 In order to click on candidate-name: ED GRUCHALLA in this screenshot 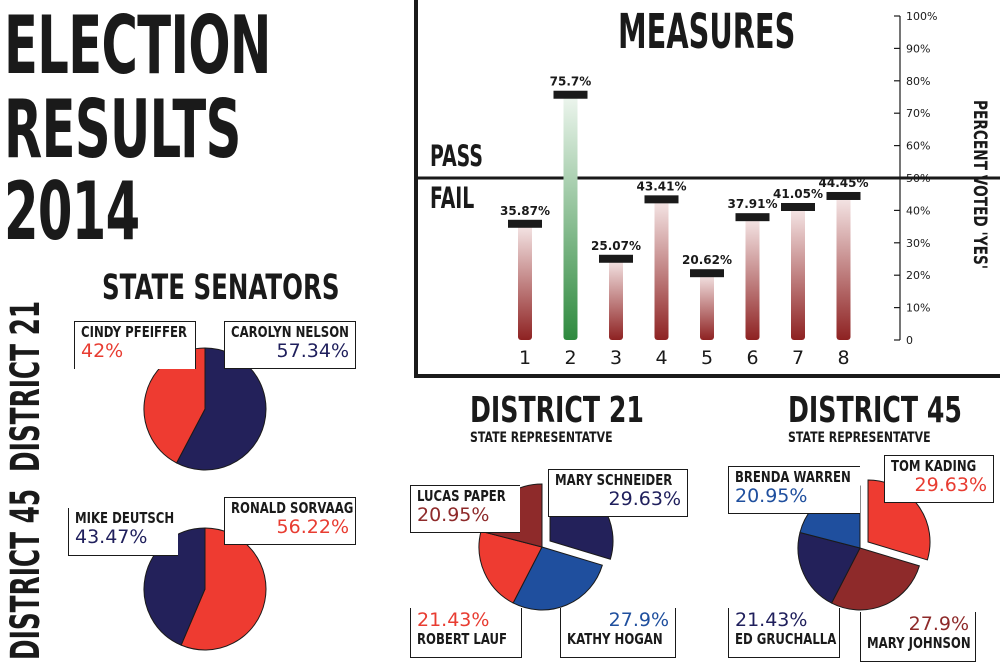, I will do `click(786, 639)`.